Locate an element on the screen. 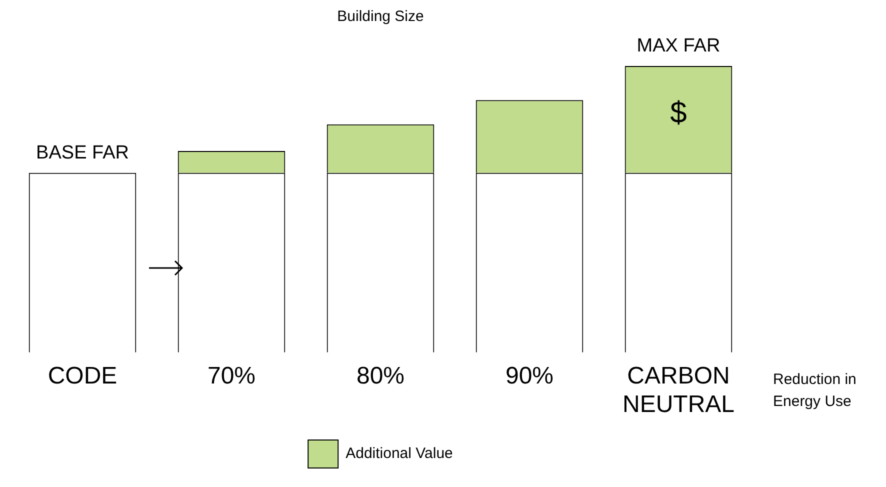 The height and width of the screenshot is (487, 886). legend-label: Additional Value is located at coordinates (399, 453).